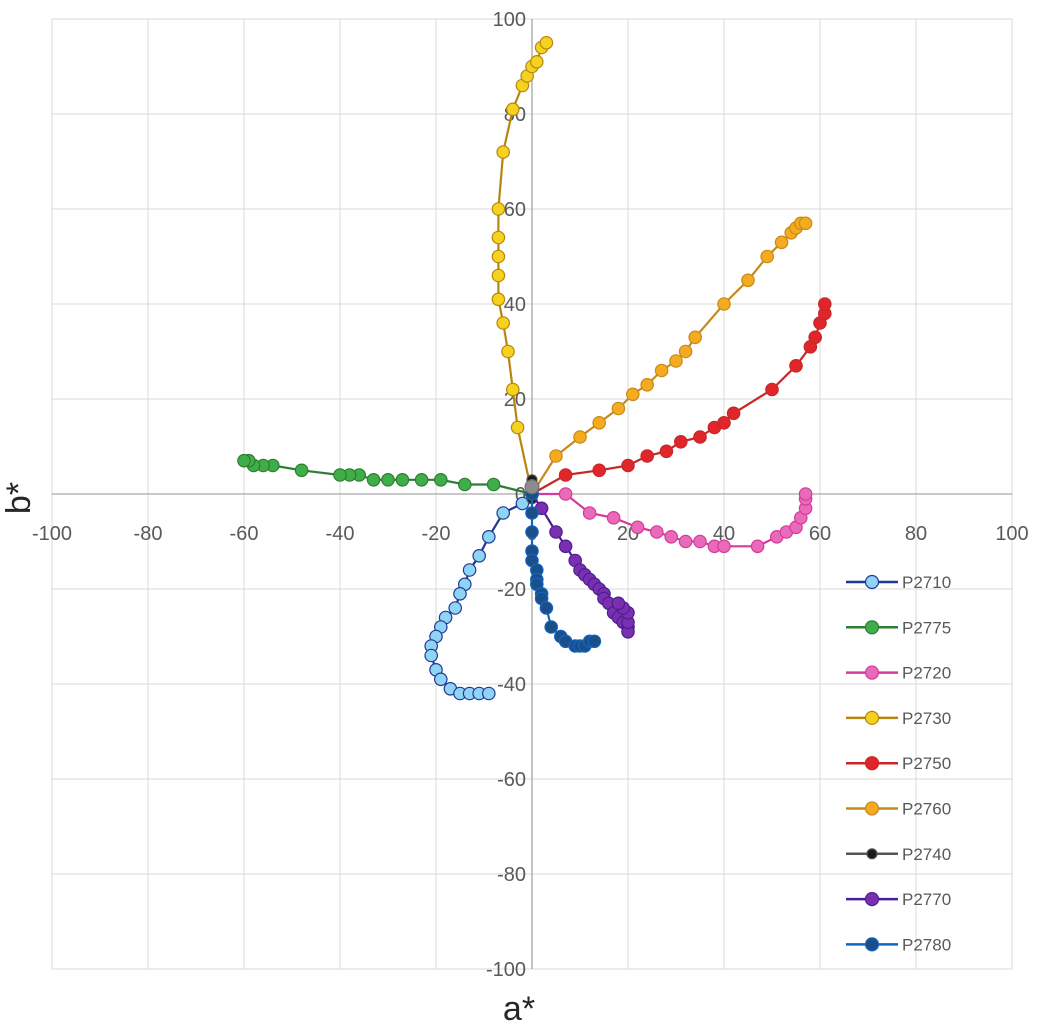 This screenshot has height=1026, width=1038. What do you see at coordinates (515, 210) in the screenshot?
I see `y-tick-label: 60` at bounding box center [515, 210].